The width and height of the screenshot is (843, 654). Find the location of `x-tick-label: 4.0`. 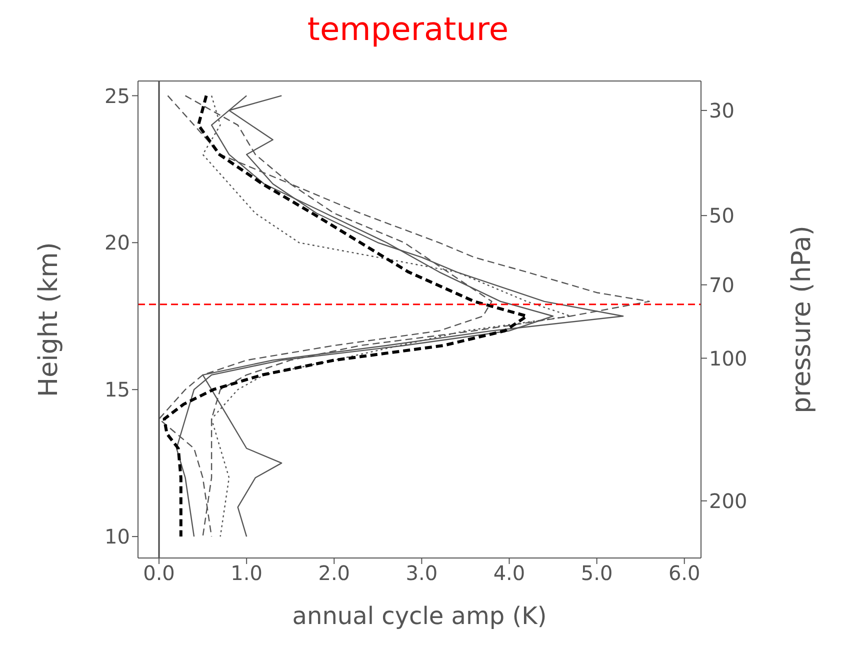

x-tick-label: 4.0 is located at coordinates (509, 573).